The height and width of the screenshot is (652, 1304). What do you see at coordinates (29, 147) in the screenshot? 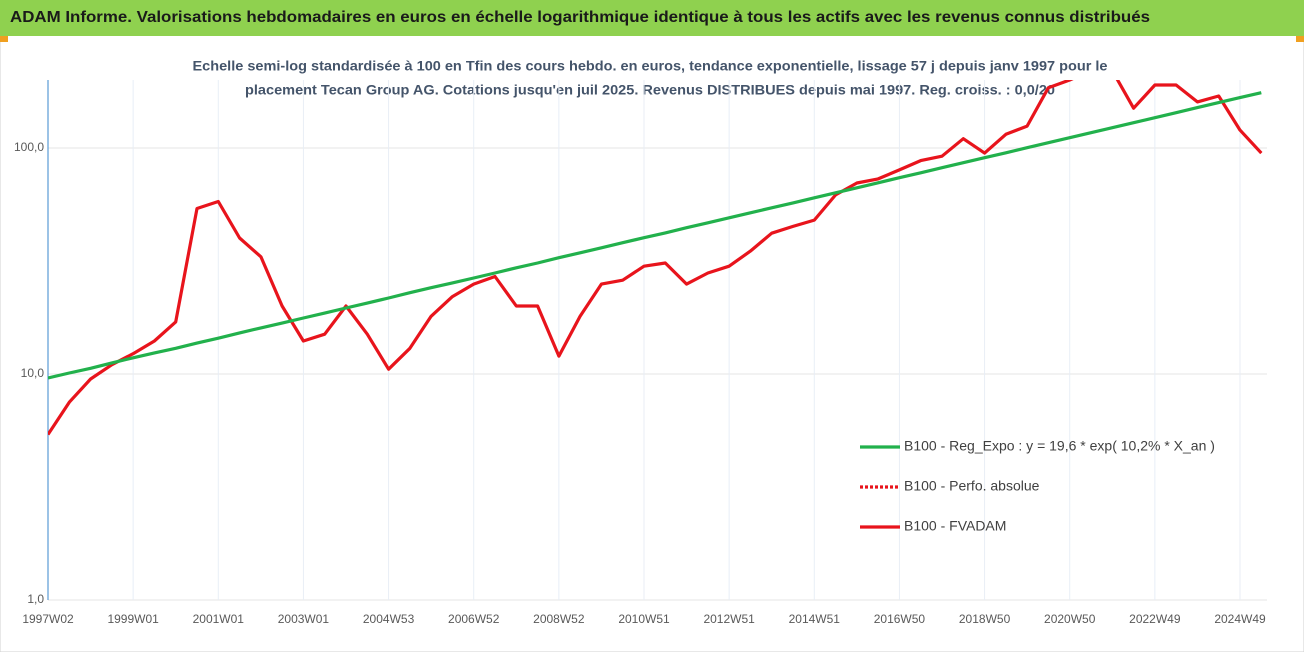
I see `y-tick-label: 100,0` at bounding box center [29, 147].